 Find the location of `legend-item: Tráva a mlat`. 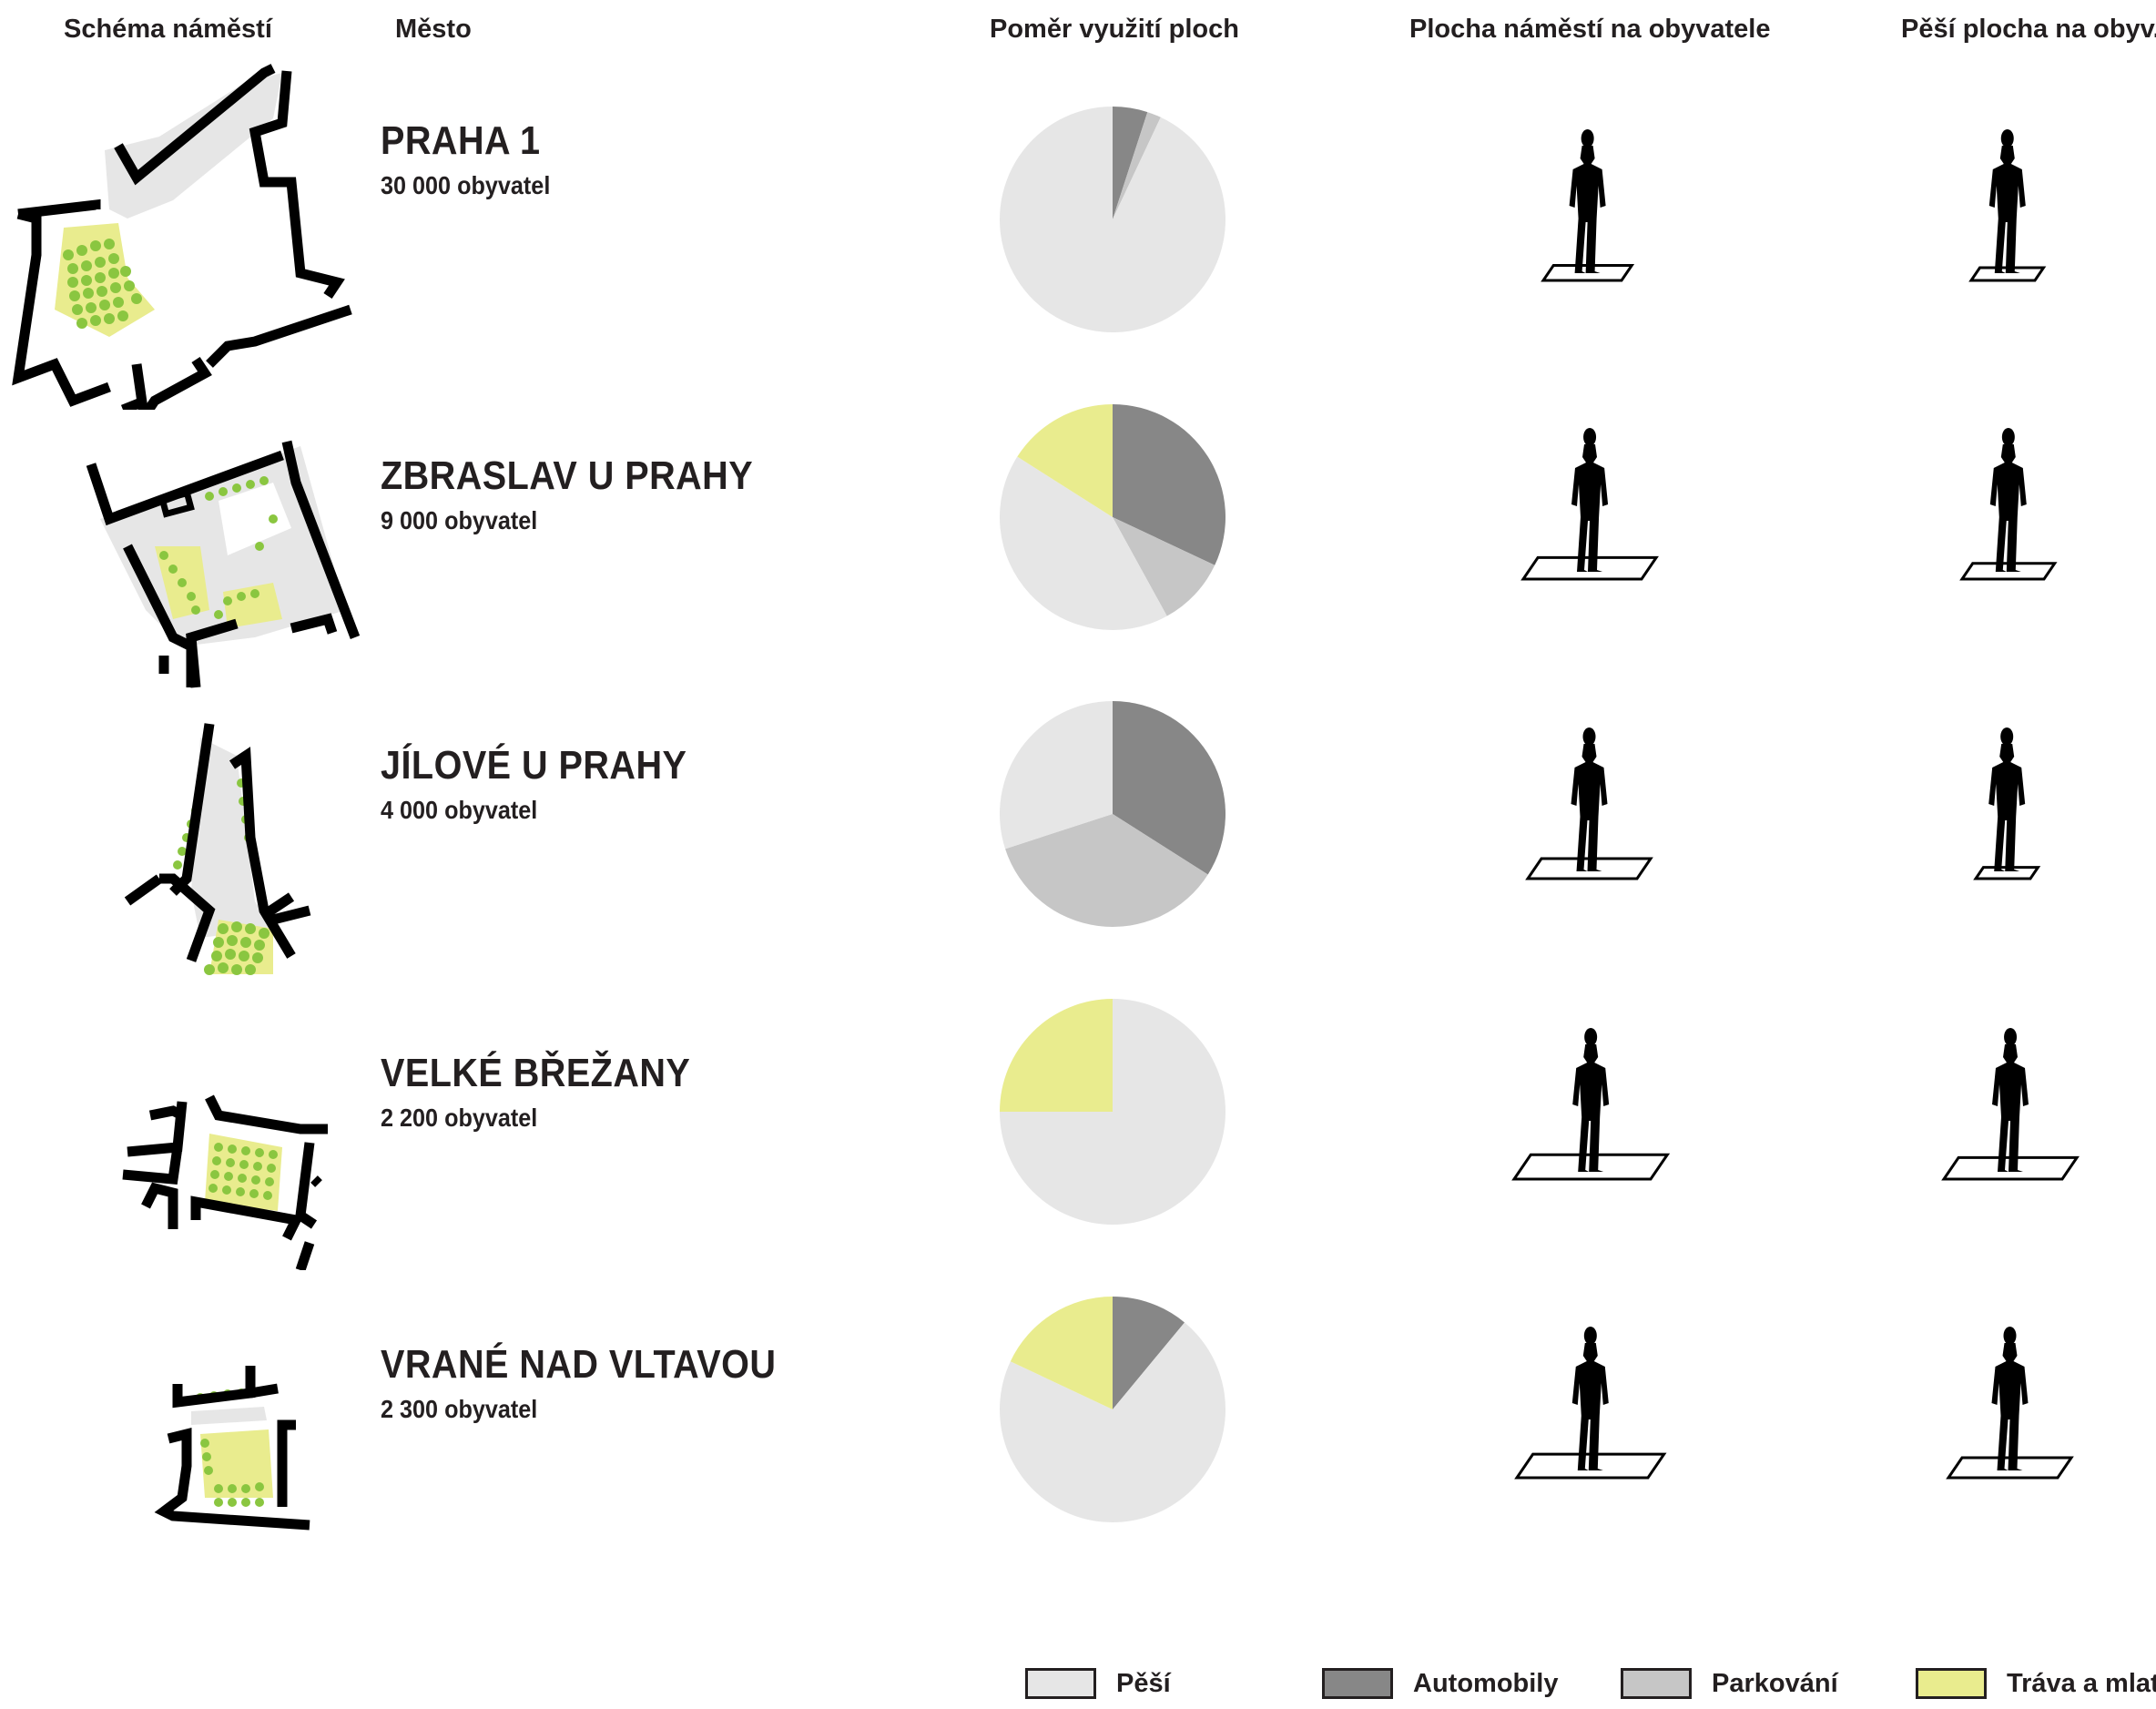

legend-item: Tráva a mlat is located at coordinates (2036, 1683).